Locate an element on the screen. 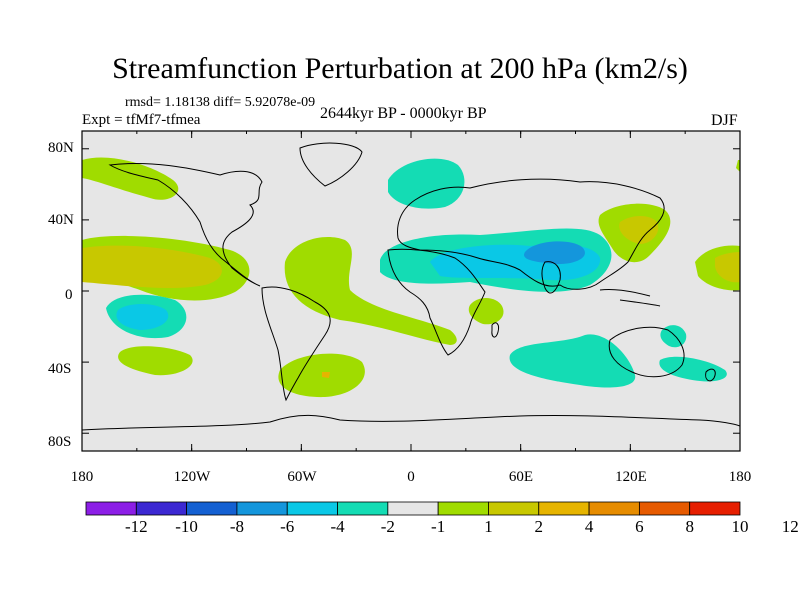  lon-label-120w: 120W is located at coordinates (192, 477).